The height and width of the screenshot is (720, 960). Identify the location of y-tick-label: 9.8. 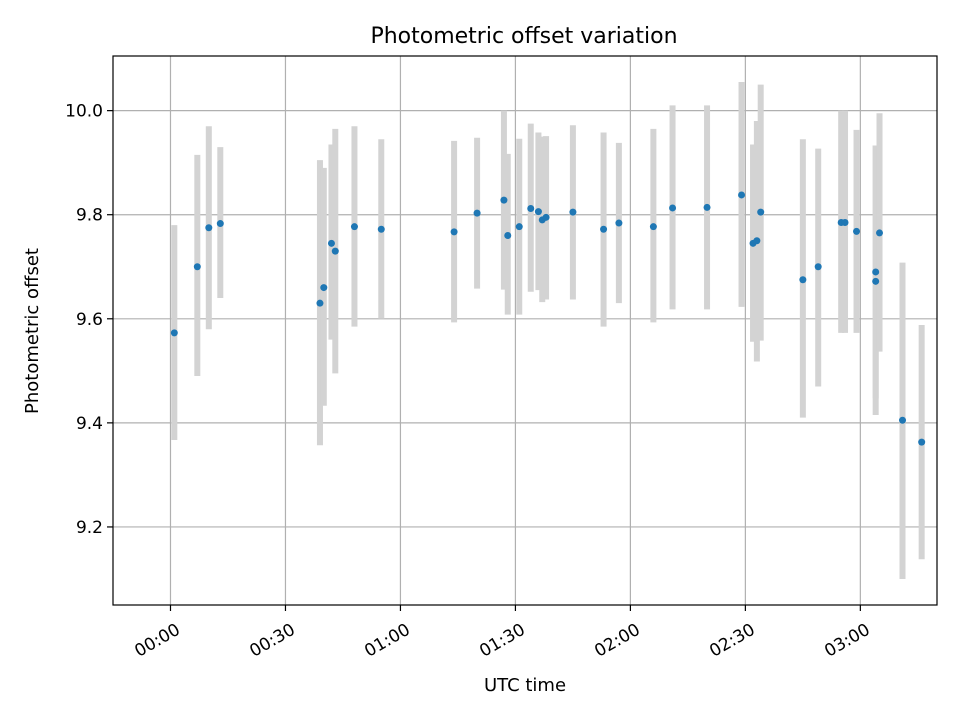
(89, 216).